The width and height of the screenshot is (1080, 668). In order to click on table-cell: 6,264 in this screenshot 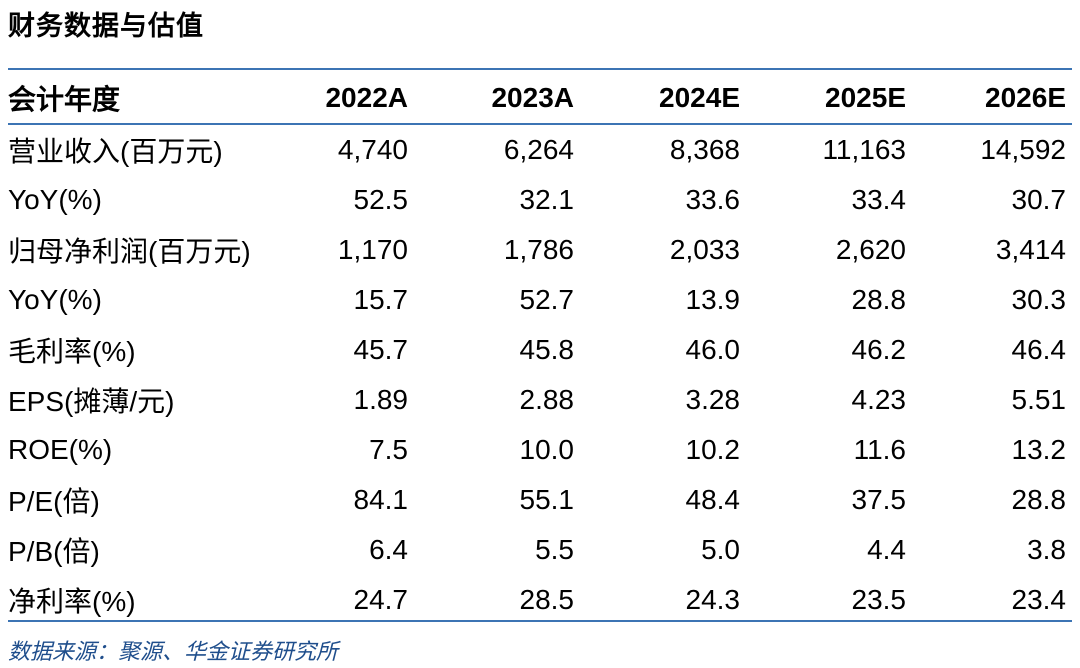, I will do `click(538, 149)`.